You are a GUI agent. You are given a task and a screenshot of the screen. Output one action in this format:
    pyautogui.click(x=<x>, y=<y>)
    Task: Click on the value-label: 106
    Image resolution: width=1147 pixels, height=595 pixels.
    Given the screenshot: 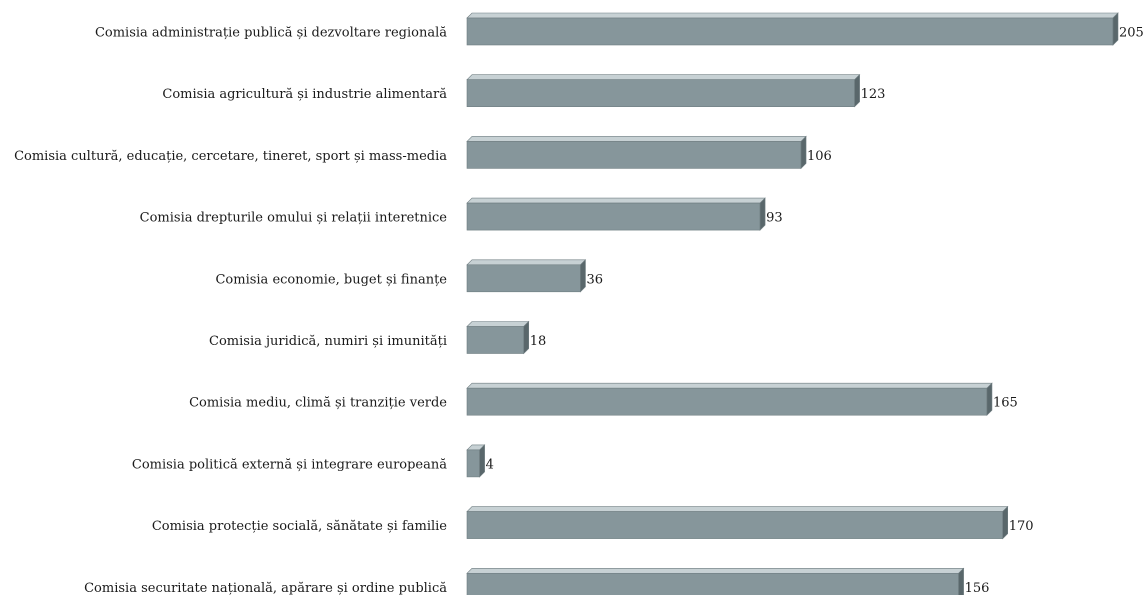 What is the action you would take?
    pyautogui.click(x=819, y=156)
    